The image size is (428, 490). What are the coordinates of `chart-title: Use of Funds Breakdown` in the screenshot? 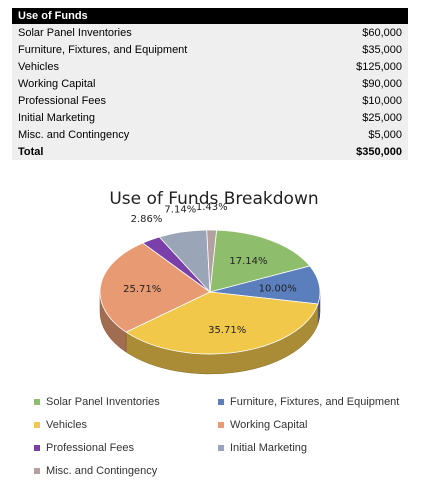 It's located at (214, 199).